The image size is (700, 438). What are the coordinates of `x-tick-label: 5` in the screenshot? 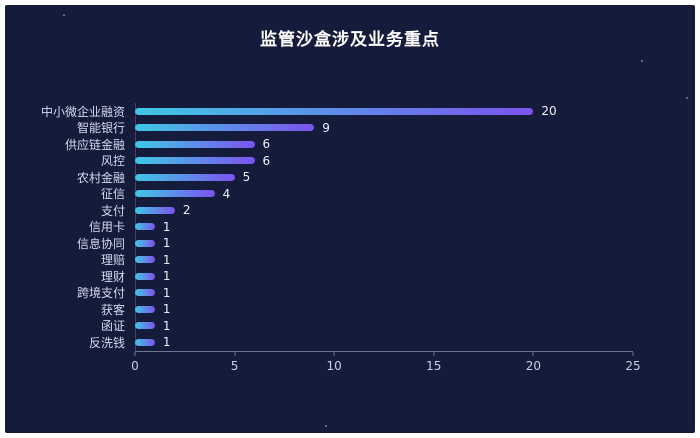 It's located at (234, 365).